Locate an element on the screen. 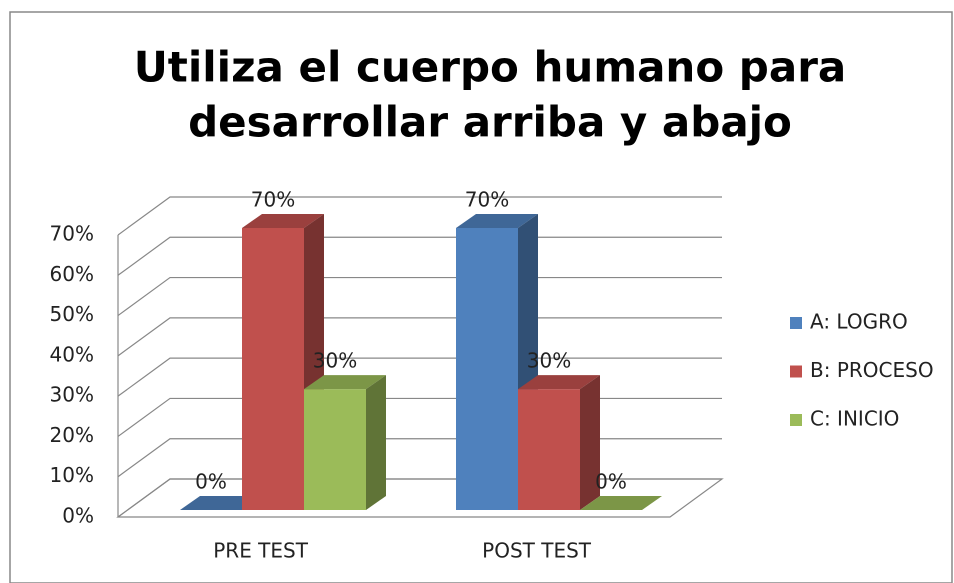 The height and width of the screenshot is (583, 954). legend-label: C: INICIO is located at coordinates (854, 419).